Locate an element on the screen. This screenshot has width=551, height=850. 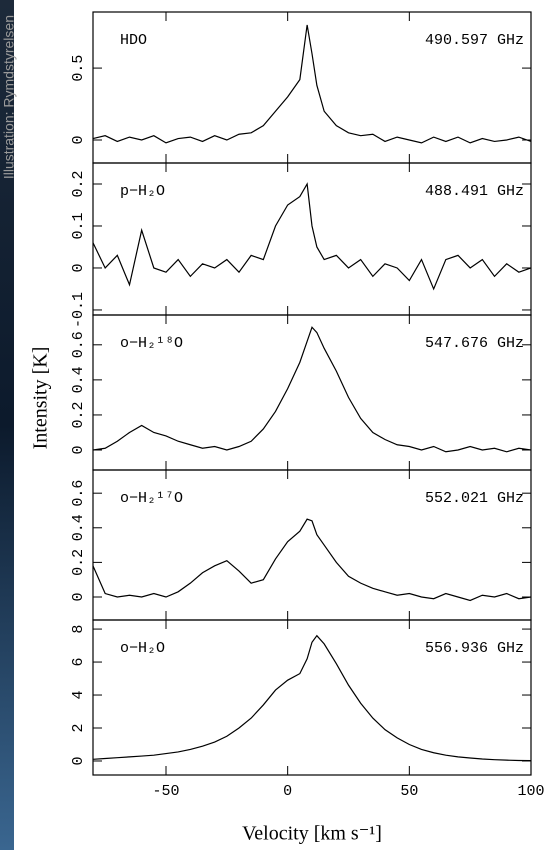
y-tick-label: 6 is located at coordinates (78, 662).